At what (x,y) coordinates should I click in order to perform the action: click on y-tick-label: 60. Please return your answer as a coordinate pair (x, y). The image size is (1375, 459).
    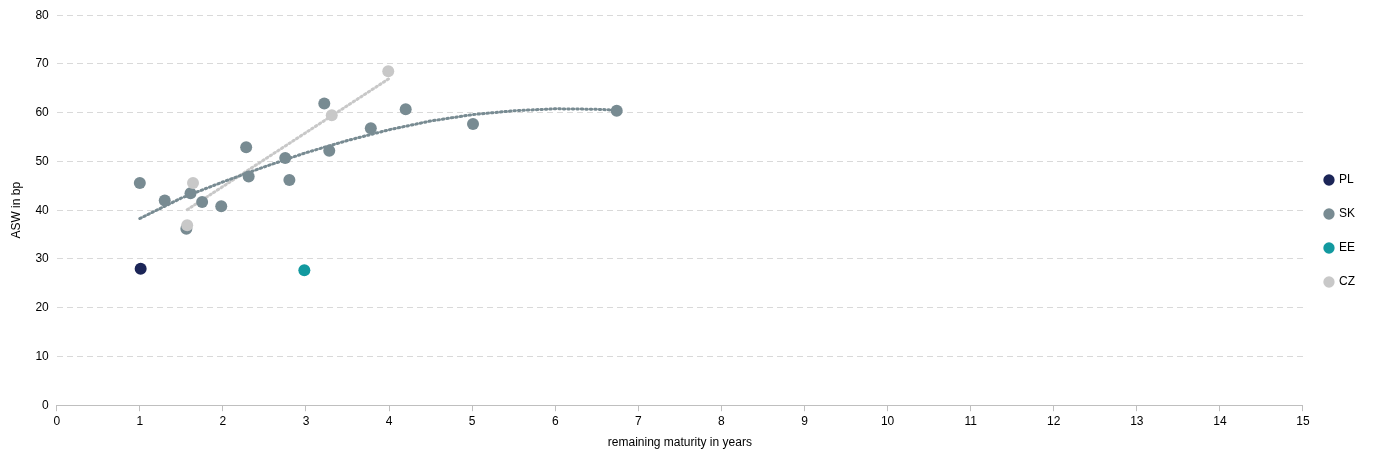
    Looking at the image, I should click on (42, 112).